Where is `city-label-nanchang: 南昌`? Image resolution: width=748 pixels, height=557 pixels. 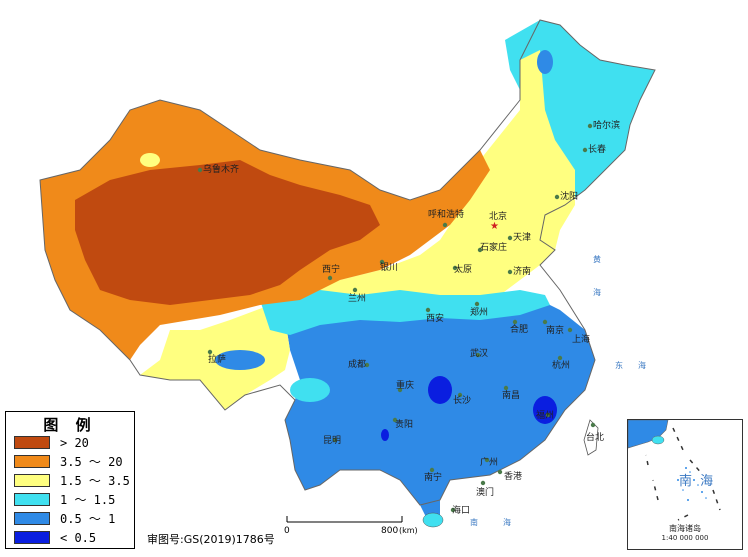 city-label-nanchang: 南昌 is located at coordinates (511, 395).